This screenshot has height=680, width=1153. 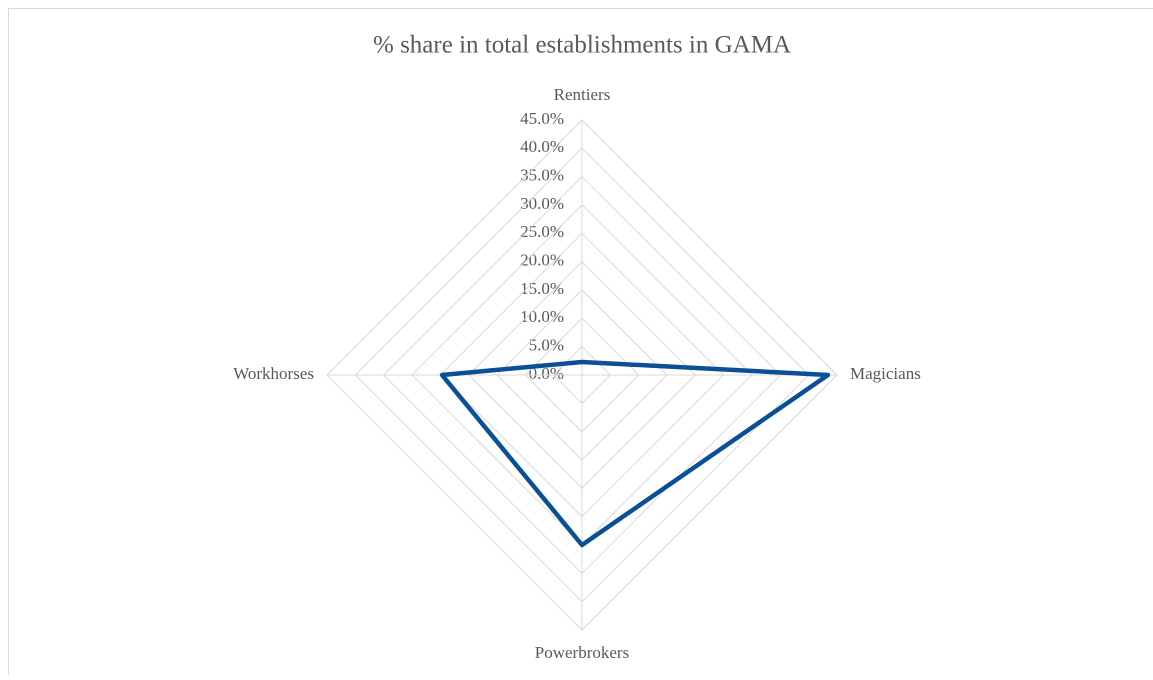 I want to click on y-tick-label: 45.0%, so click(x=542, y=118).